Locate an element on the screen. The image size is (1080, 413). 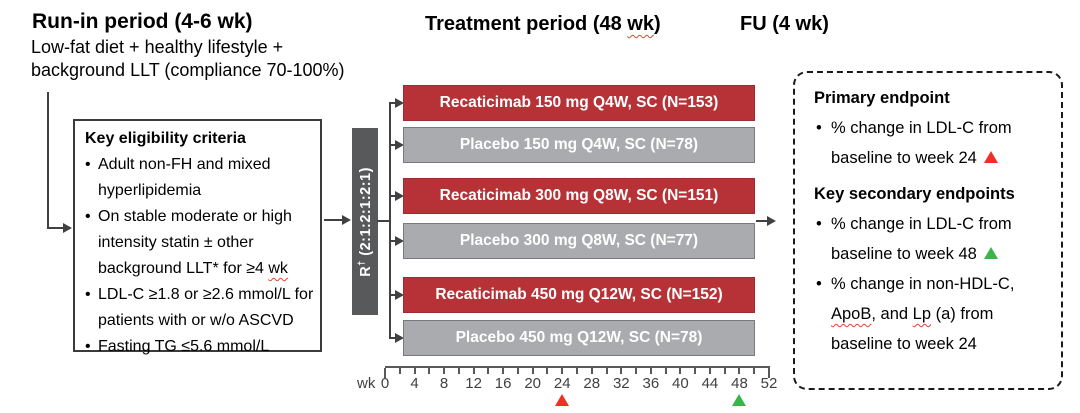
eligibility-item: • Adult non-FH and mixed hyperlipidemia is located at coordinates (200, 178).